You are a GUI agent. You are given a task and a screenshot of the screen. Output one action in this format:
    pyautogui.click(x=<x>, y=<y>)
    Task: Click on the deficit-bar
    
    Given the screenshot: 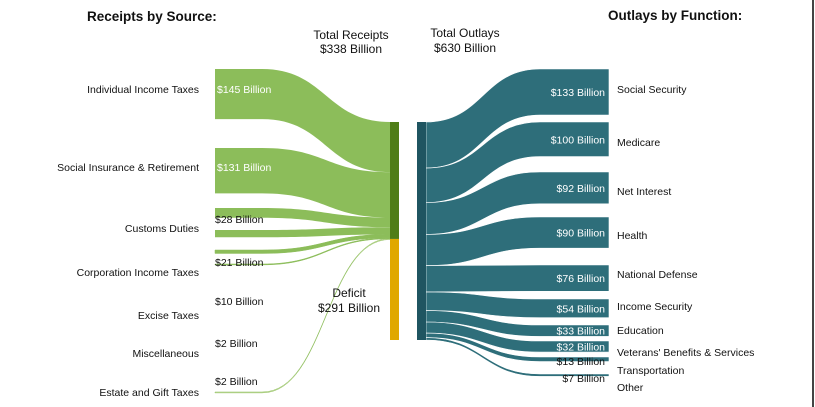 What is the action you would take?
    pyautogui.click(x=394, y=289)
    